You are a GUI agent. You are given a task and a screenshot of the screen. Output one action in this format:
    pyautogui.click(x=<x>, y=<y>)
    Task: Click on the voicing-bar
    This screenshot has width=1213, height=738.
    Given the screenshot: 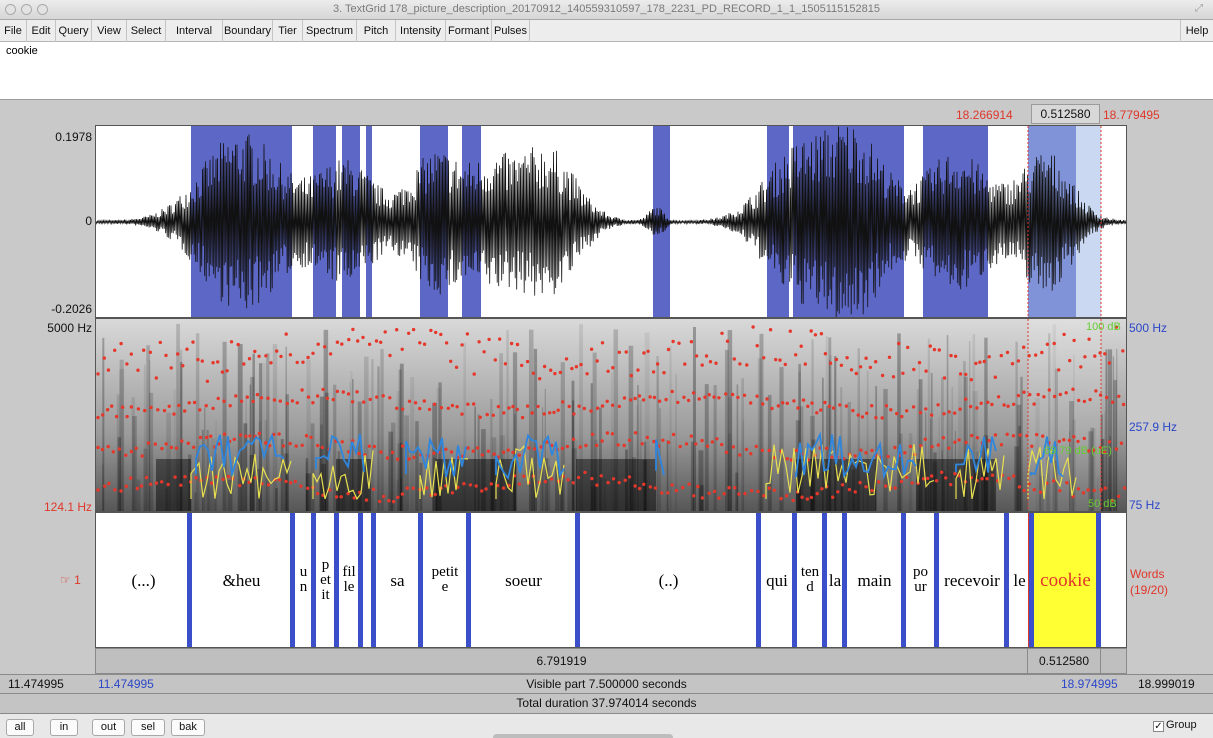 What is the action you would take?
    pyautogui.click(x=173, y=485)
    